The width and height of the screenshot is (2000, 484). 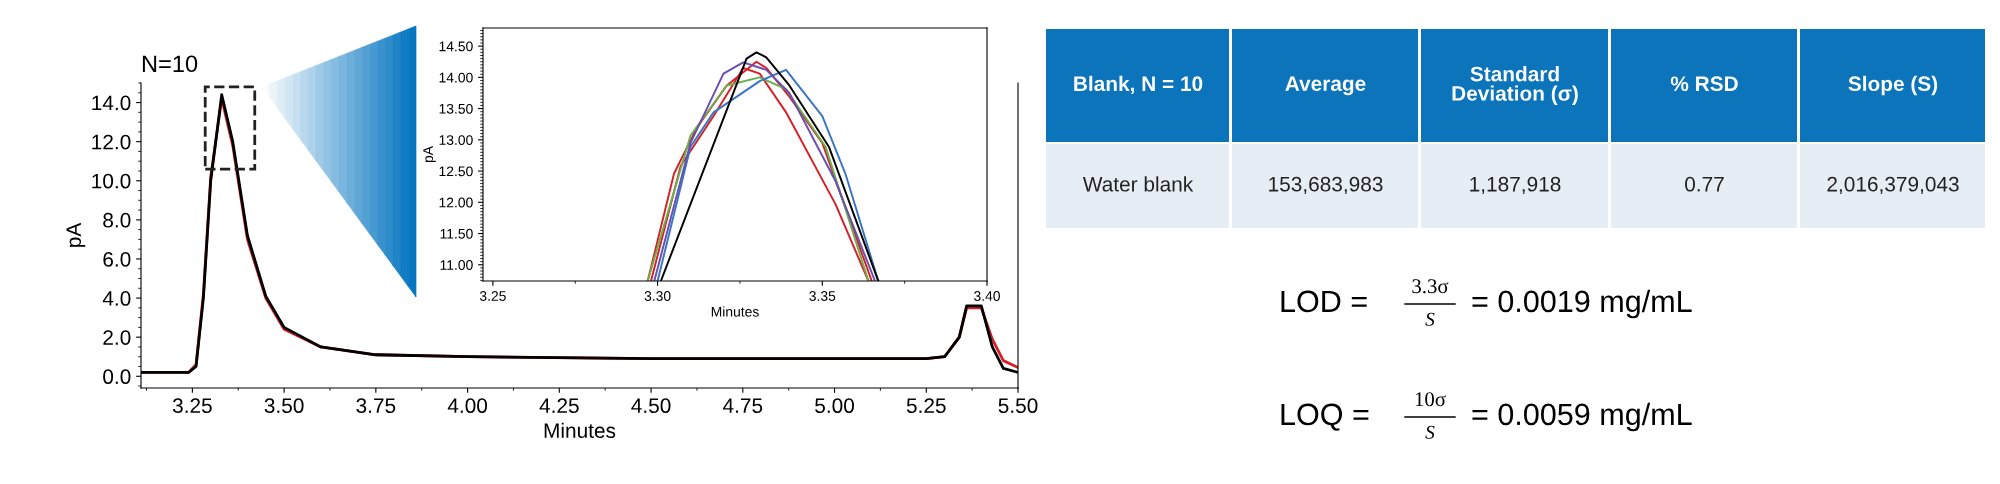 I want to click on text: LOD =, so click(x=1324, y=301).